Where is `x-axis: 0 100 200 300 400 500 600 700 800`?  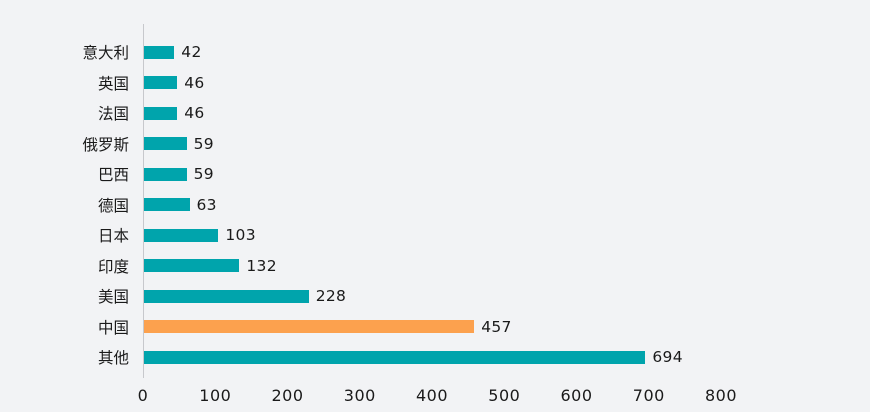 x-axis: 0 100 200 300 400 500 600 700 800 is located at coordinates (504, 395).